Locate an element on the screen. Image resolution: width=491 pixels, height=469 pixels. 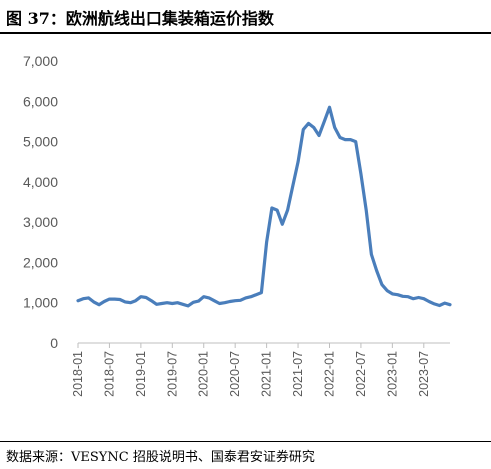
source-note: 数据来源：VESYNC 招股说明书、国泰君安证券研究 is located at coordinates (160, 457).